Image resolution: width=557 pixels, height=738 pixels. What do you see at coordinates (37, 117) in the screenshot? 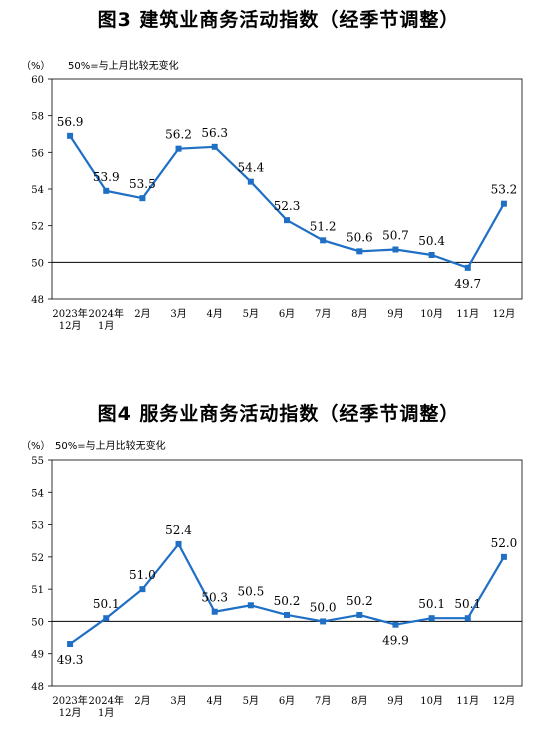
I see `y-tick-label: 58` at bounding box center [37, 117].